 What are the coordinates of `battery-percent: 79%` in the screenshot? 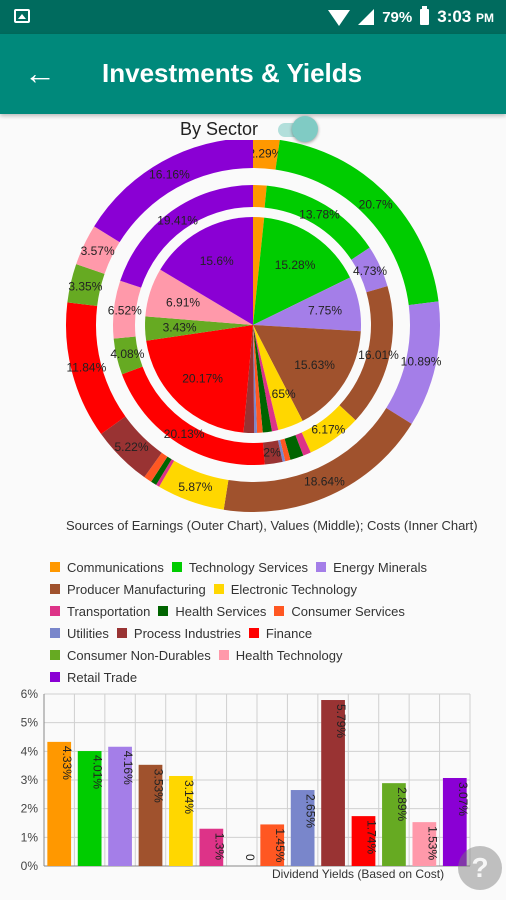 It's located at (397, 17).